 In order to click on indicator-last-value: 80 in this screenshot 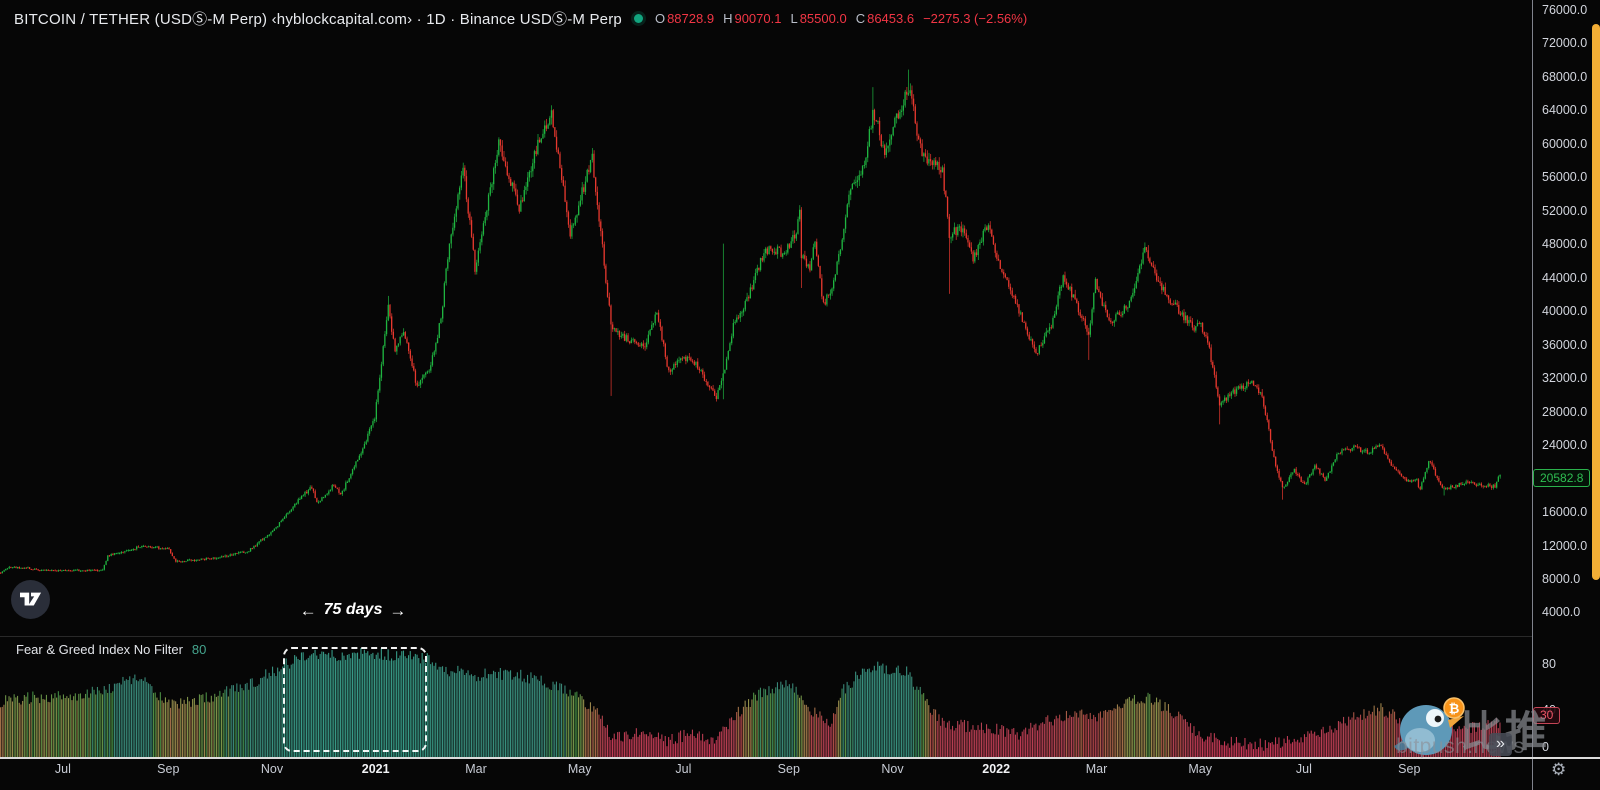, I will do `click(199, 649)`.